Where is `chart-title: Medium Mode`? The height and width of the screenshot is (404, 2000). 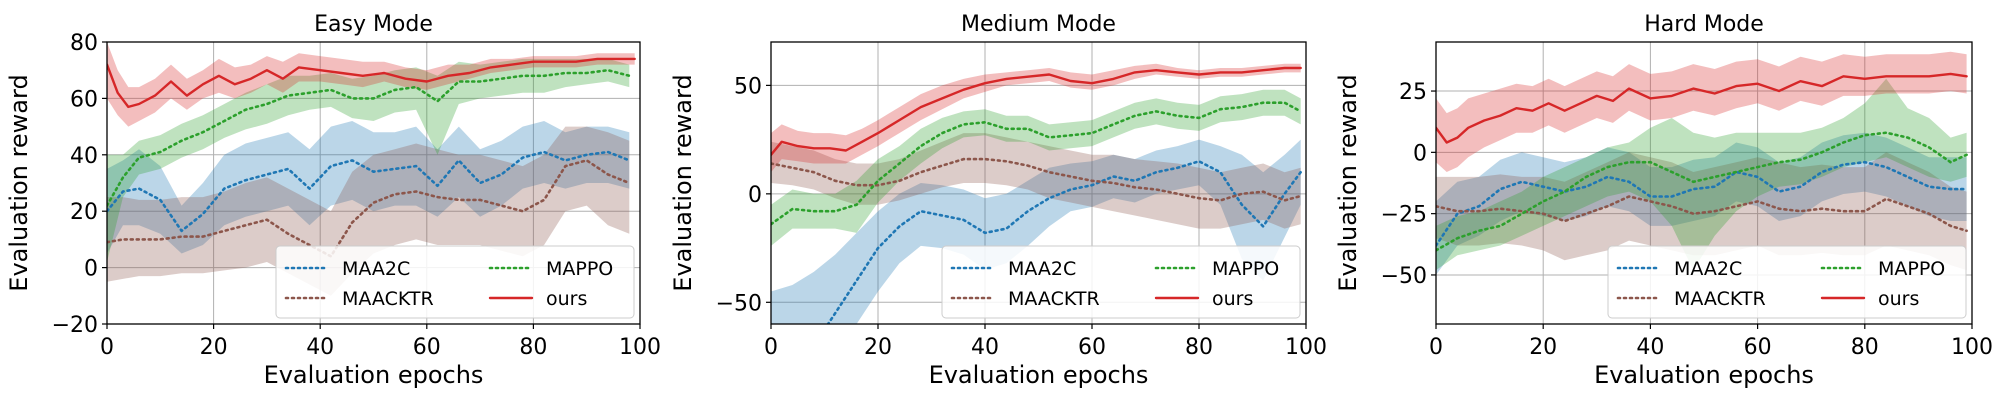 chart-title: Medium Mode is located at coordinates (1038, 24).